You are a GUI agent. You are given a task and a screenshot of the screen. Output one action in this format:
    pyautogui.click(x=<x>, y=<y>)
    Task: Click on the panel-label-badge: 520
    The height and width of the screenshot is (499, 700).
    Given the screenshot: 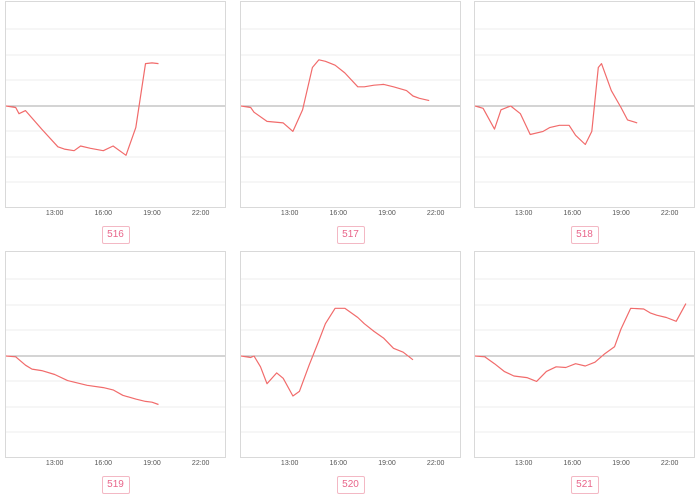 What is the action you would take?
    pyautogui.click(x=350, y=485)
    